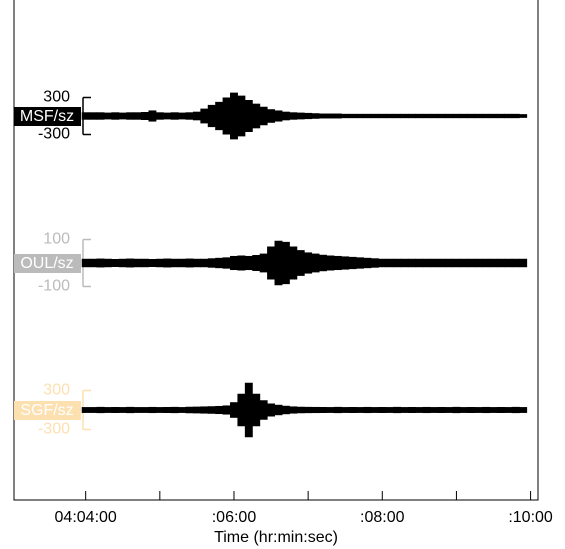 This screenshot has height=549, width=565. Describe the element at coordinates (54, 286) in the screenshot. I see `y-tick-label: -100` at that location.